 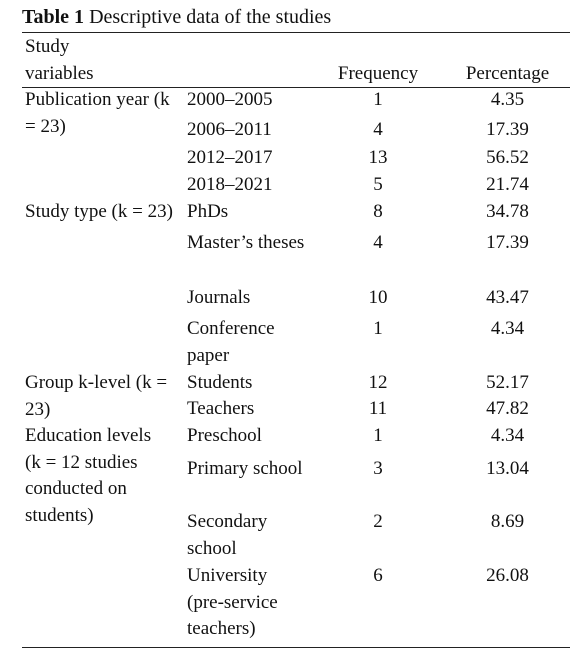 I want to click on row-item: Primary school, so click(x=245, y=468).